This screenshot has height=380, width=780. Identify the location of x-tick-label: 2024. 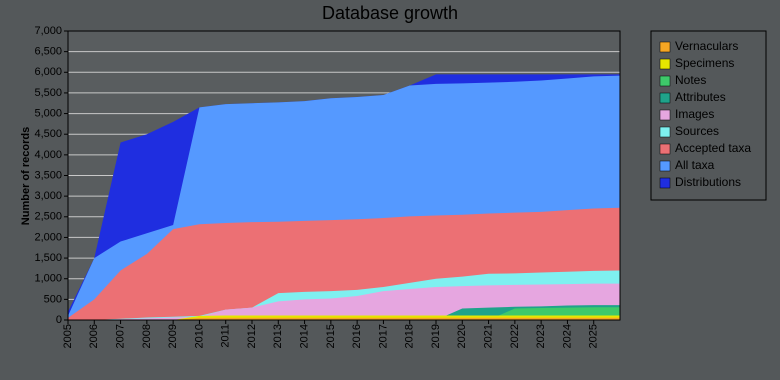
(567, 336).